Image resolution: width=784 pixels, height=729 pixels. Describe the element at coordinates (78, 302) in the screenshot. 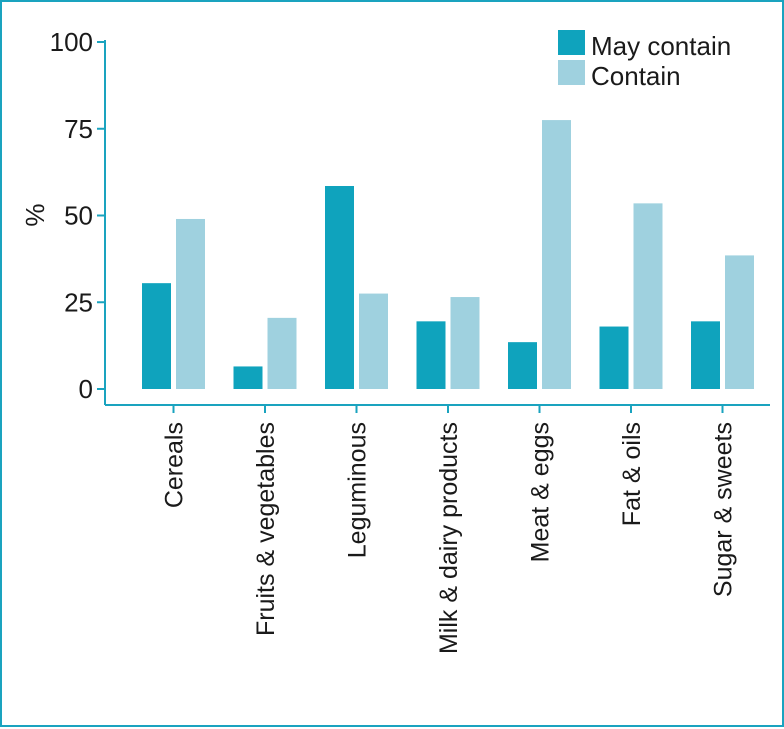

I see `y-tick-label: 25` at that location.